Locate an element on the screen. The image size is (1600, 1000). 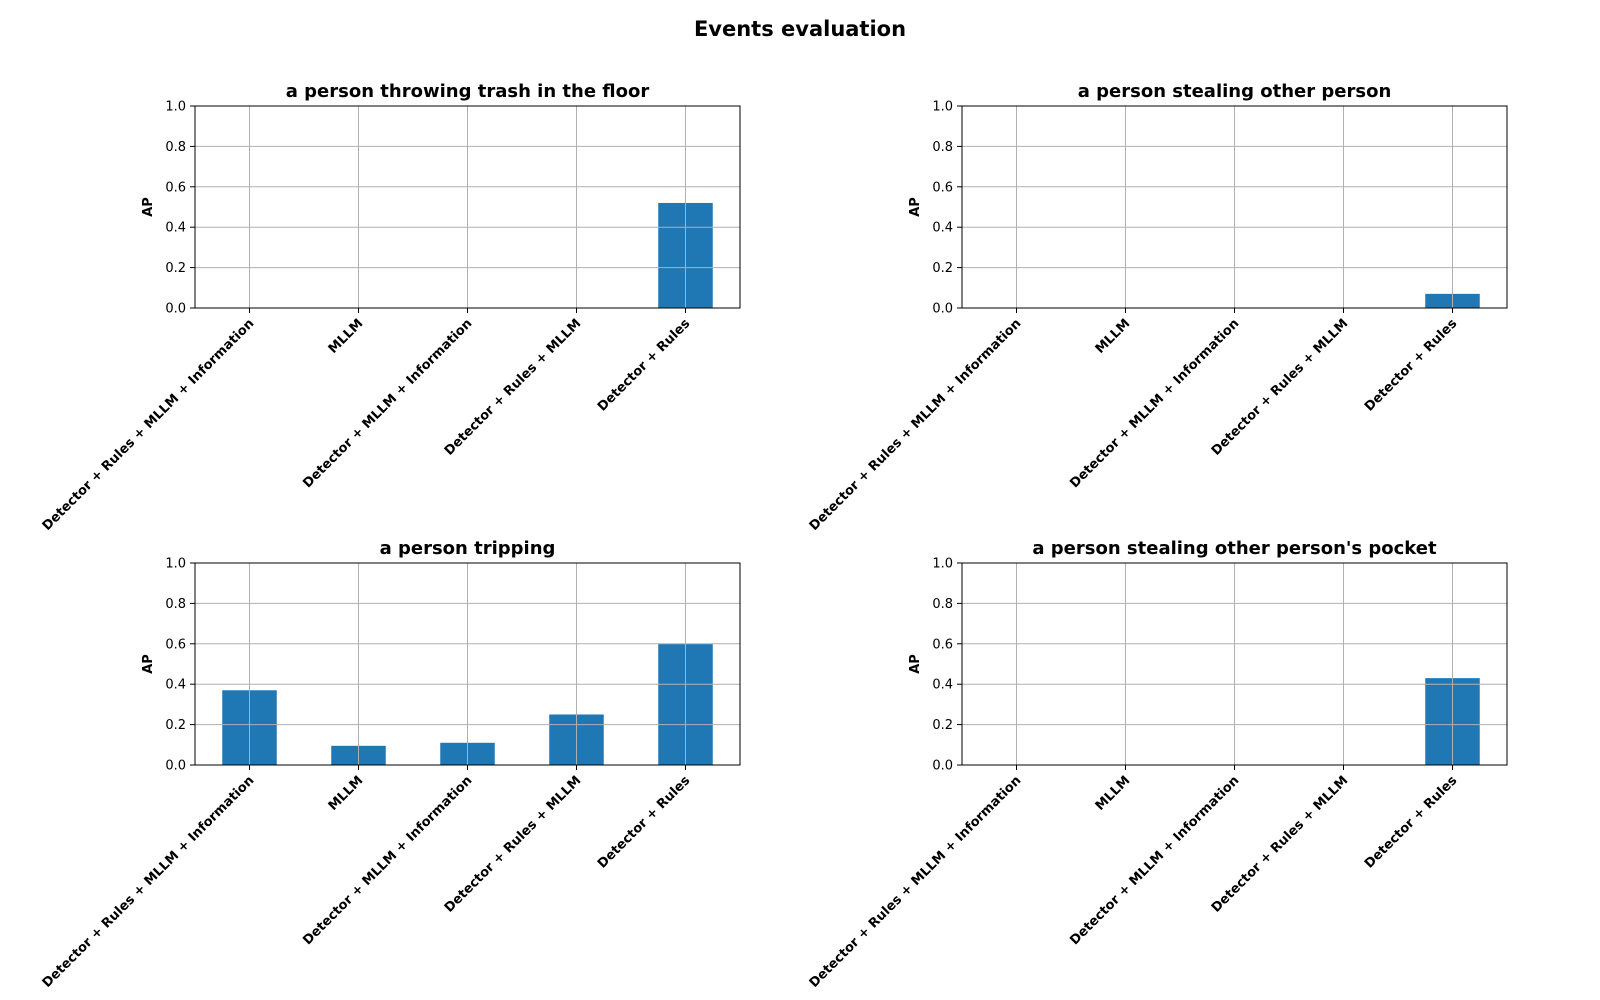
subplot-title: a person tripping is located at coordinates (468, 548).